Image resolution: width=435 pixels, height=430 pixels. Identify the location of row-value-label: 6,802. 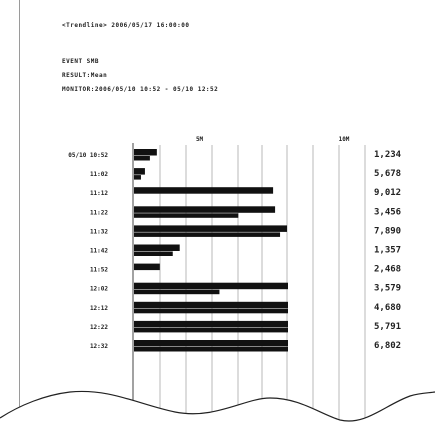
(387, 346).